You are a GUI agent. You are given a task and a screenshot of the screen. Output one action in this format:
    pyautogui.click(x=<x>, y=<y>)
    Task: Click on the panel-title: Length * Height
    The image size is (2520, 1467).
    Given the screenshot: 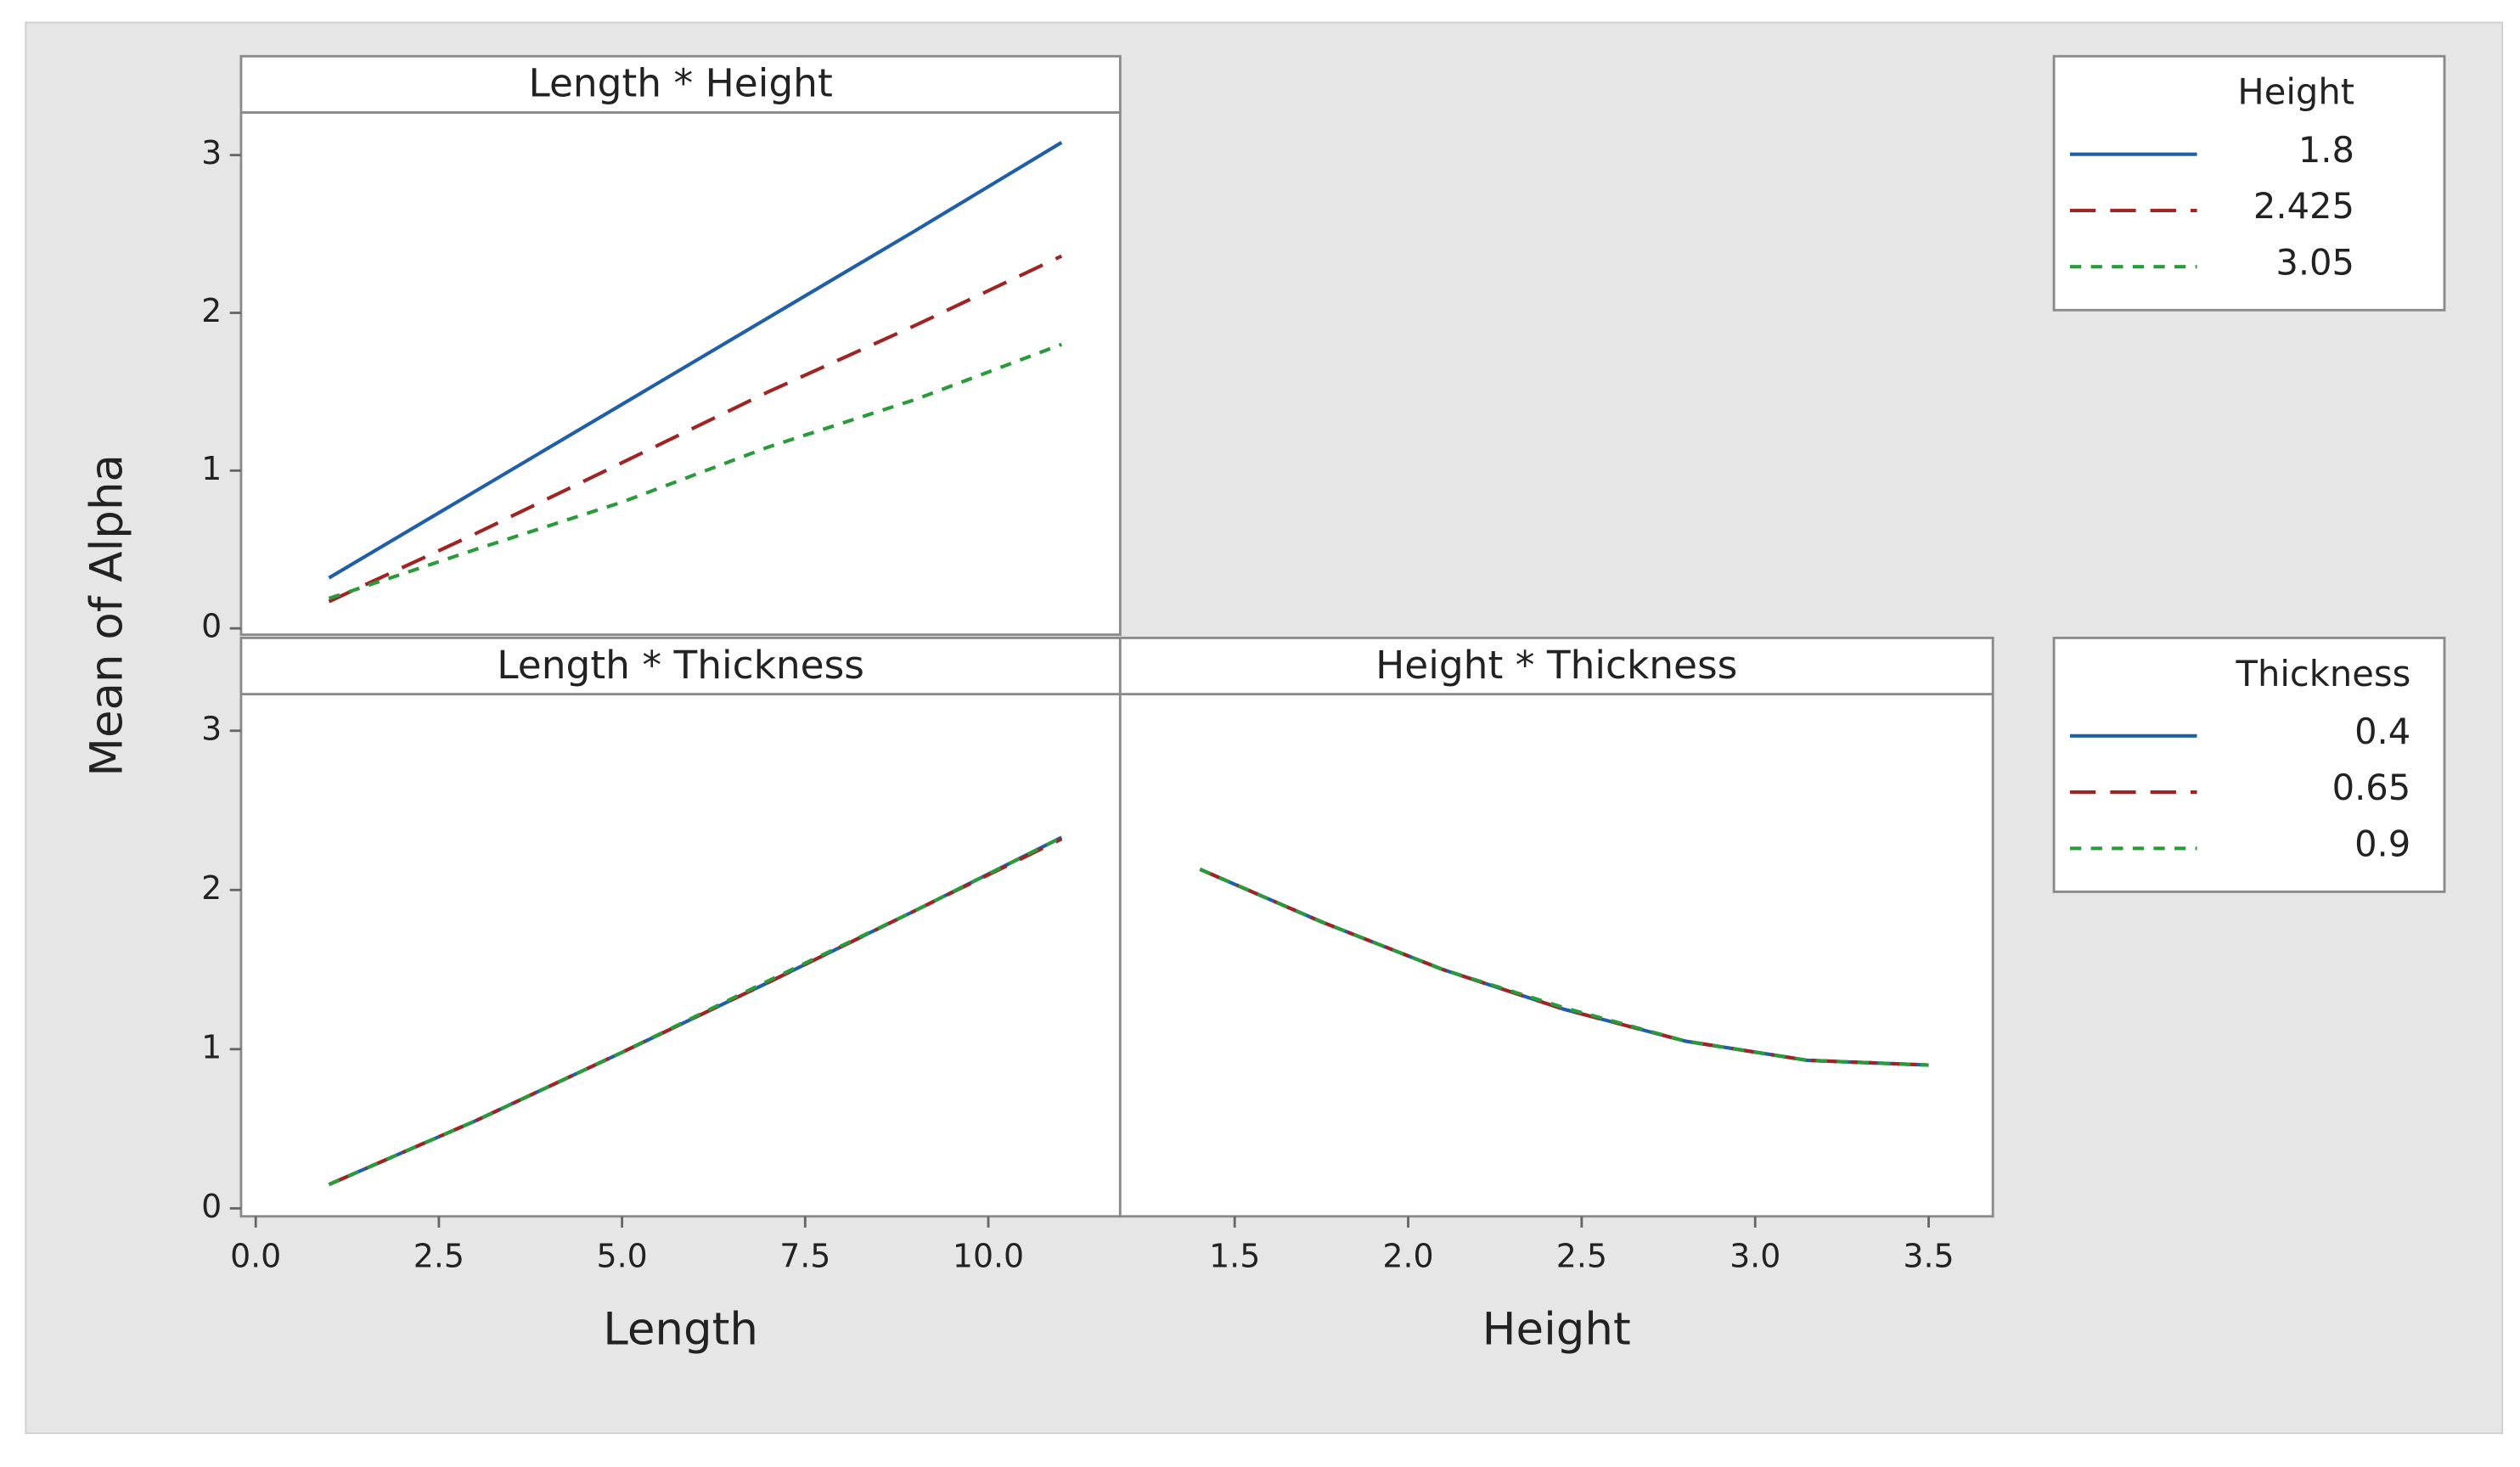 What is the action you would take?
    pyautogui.click(x=680, y=83)
    